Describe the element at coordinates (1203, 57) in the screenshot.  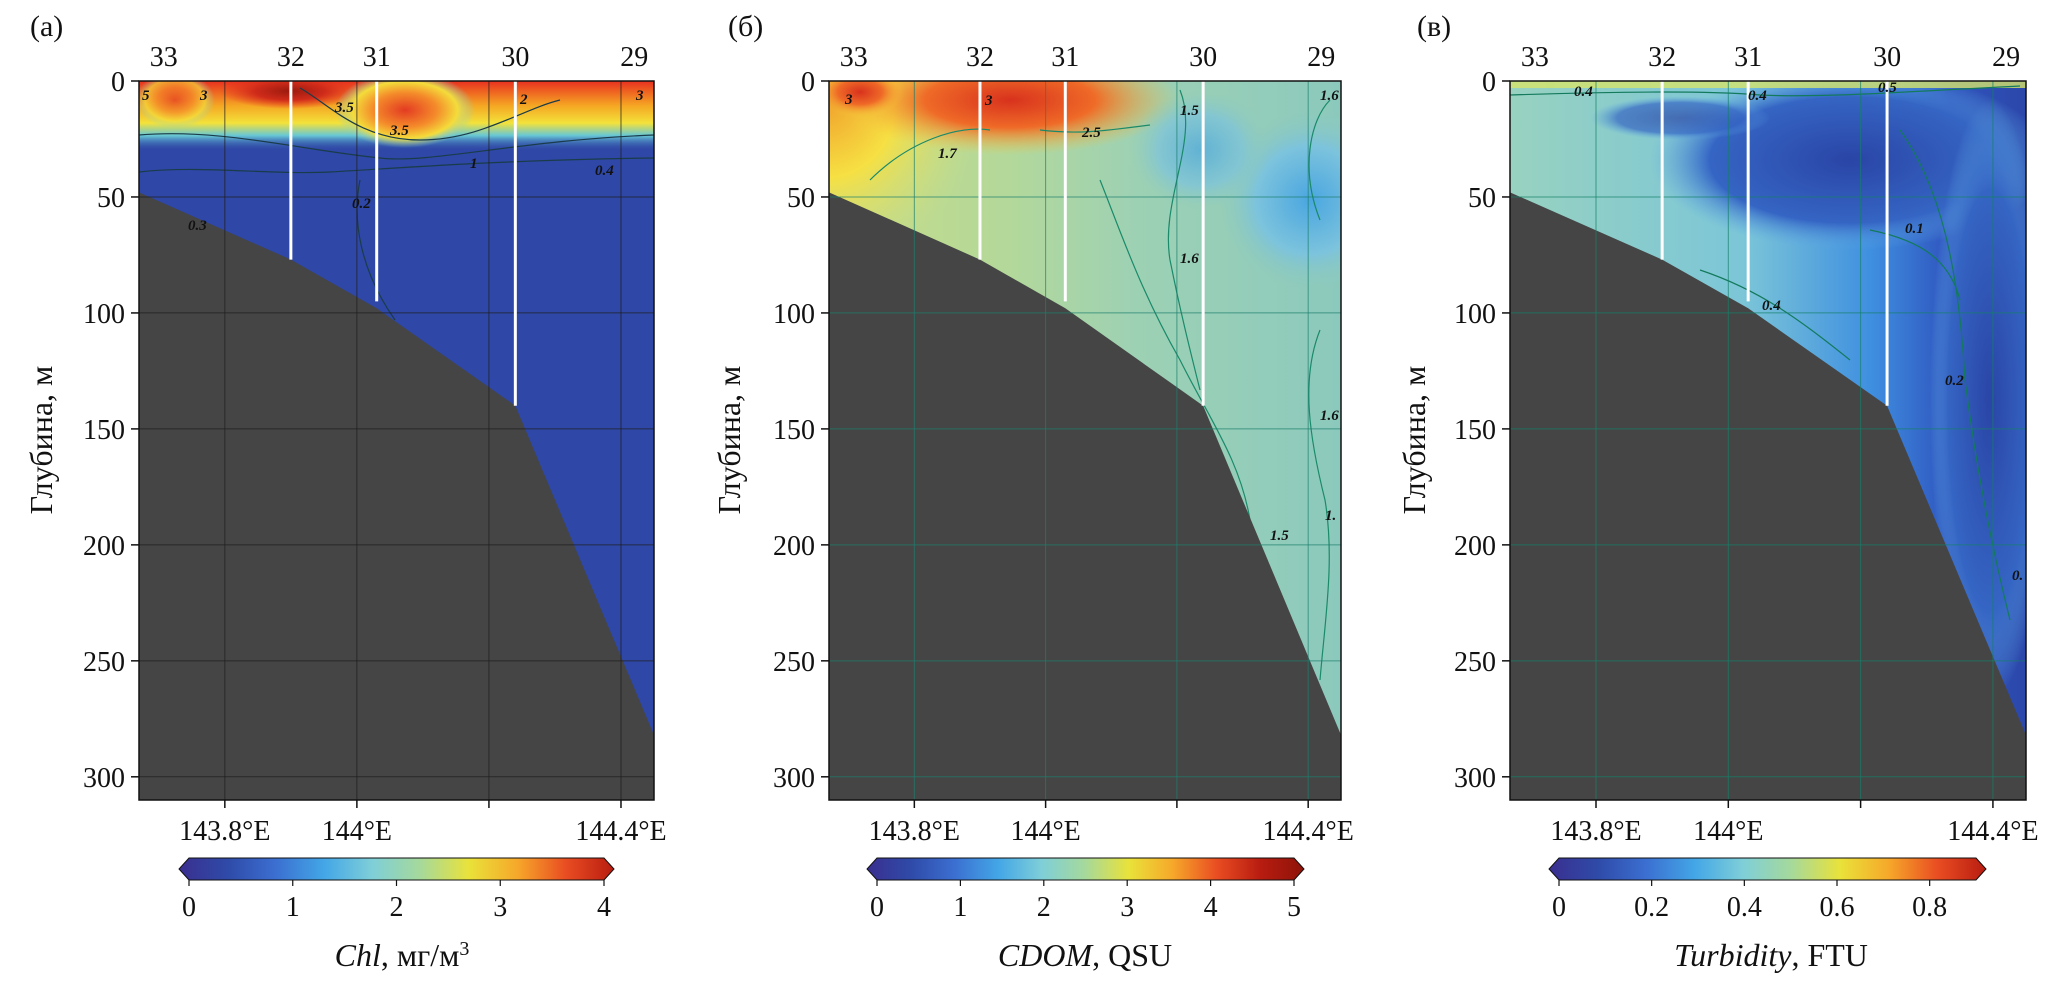
I see `station-label: 30` at that location.